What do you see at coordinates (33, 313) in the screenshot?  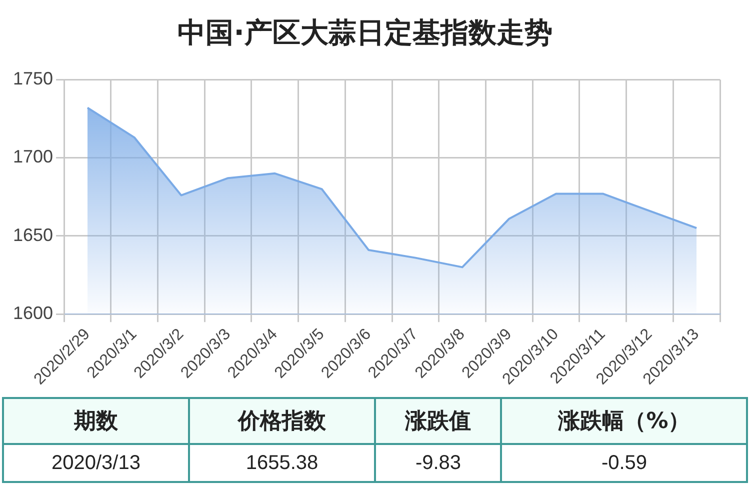 I see `y-tick-label: 1600` at bounding box center [33, 313].